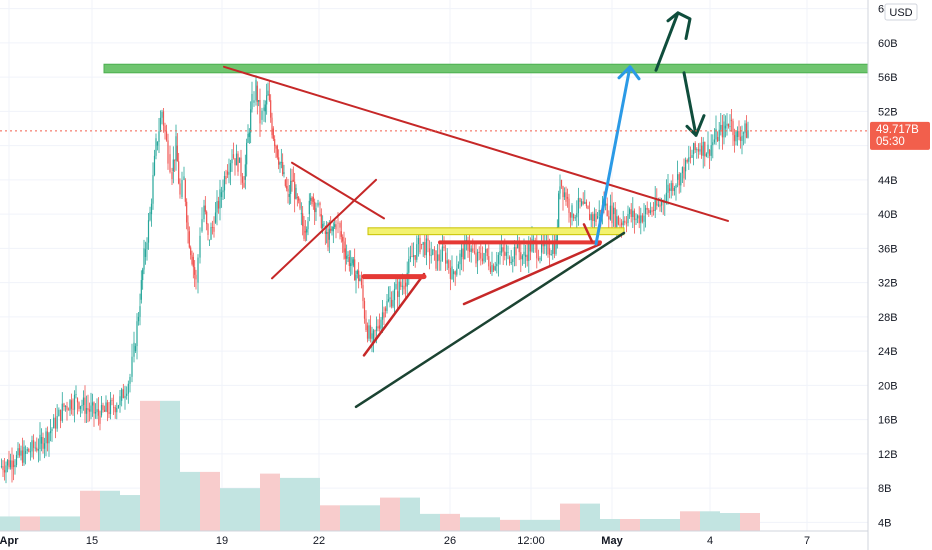  What do you see at coordinates (807, 541) in the screenshot?
I see `x-tick-label: 7` at bounding box center [807, 541].